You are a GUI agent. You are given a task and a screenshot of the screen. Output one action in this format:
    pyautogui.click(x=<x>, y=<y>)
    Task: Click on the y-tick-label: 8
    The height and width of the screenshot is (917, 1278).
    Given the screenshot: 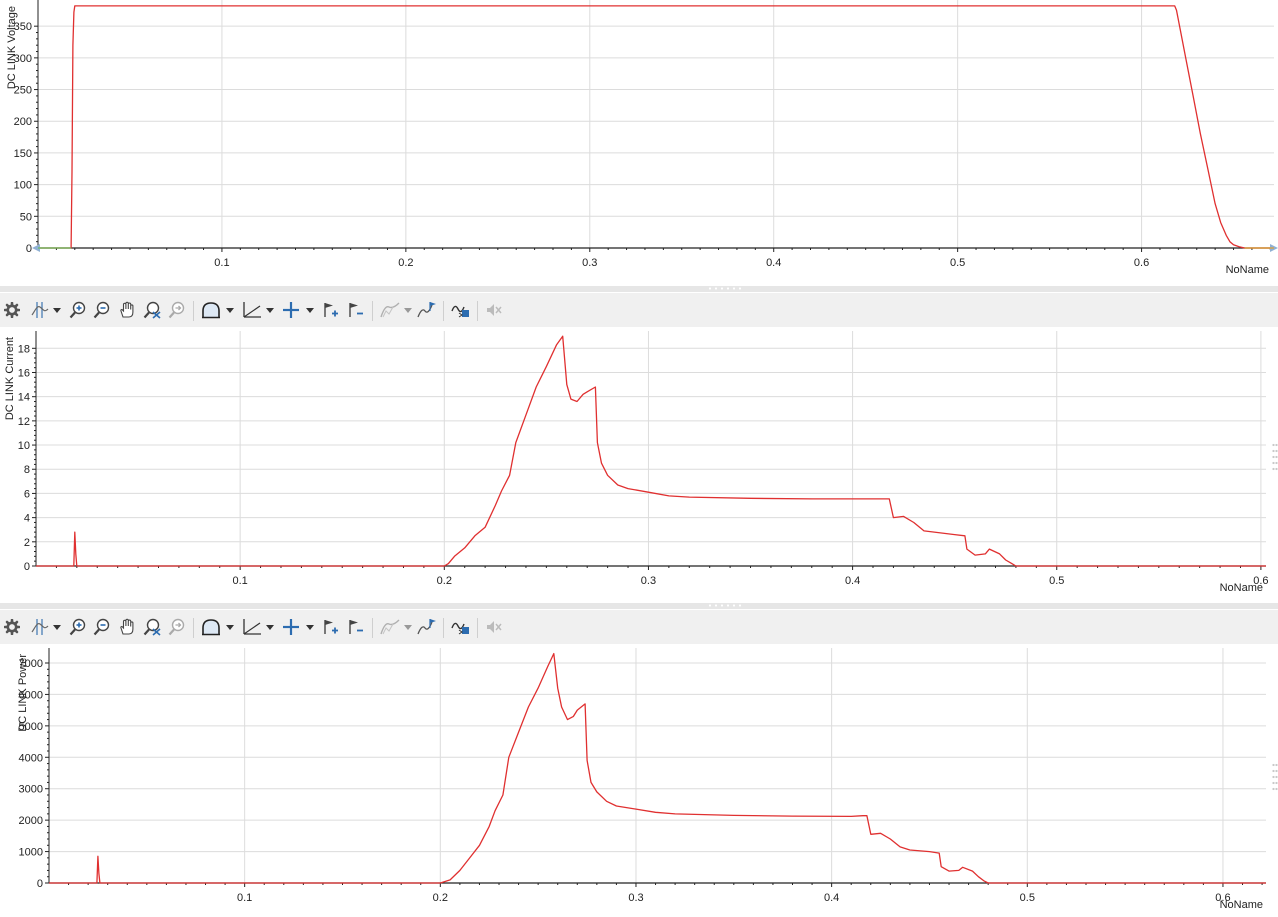 What is the action you would take?
    pyautogui.click(x=27, y=470)
    